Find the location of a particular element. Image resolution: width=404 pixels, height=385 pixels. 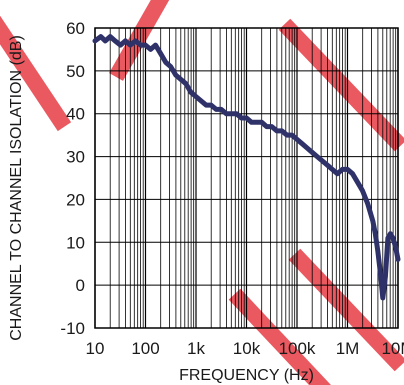

y-tick-label: -10 is located at coordinates (72, 328).